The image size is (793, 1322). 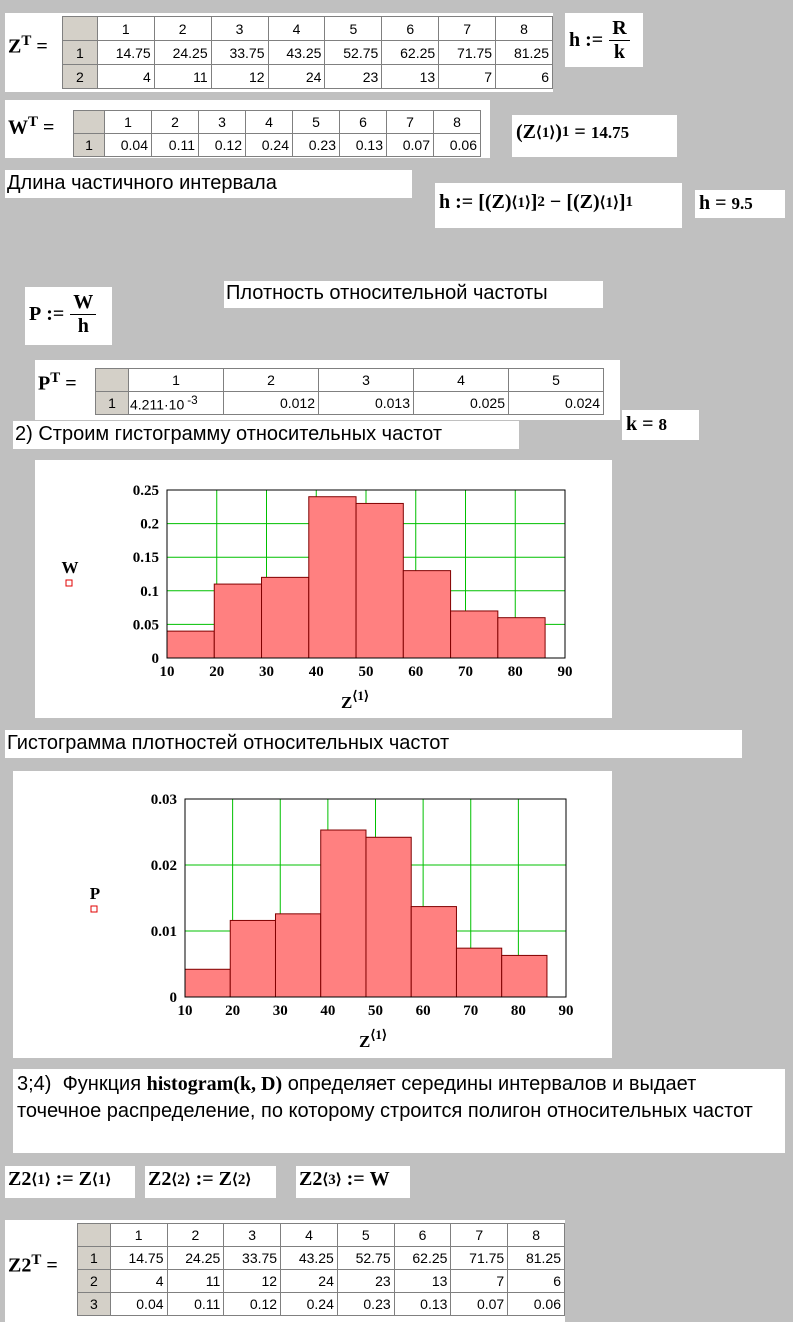 What do you see at coordinates (181, 1180) in the screenshot?
I see `sup: ⟨2⟩` at bounding box center [181, 1180].